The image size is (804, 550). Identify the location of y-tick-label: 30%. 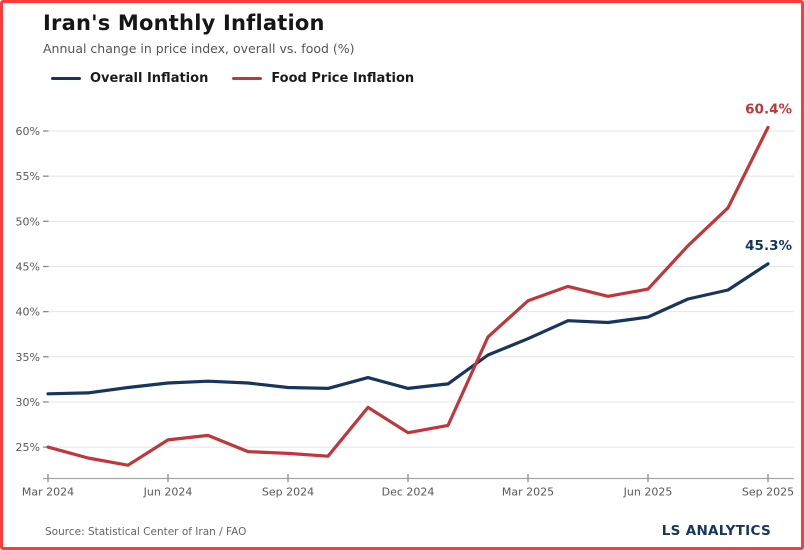
(28, 402).